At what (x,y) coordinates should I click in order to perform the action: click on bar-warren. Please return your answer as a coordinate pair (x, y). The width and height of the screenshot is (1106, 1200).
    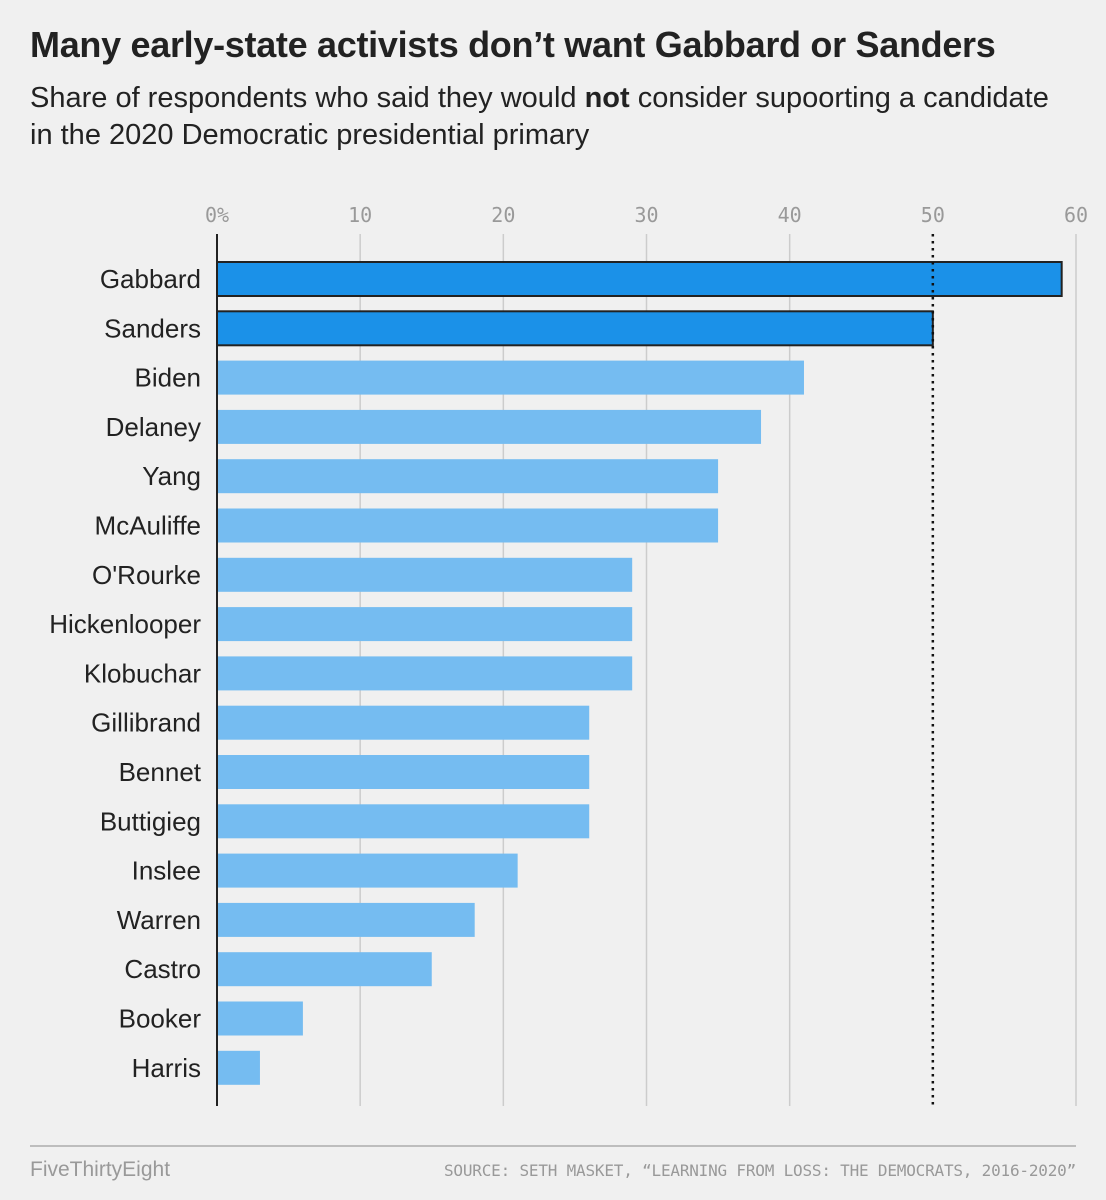
    Looking at the image, I should click on (346, 919).